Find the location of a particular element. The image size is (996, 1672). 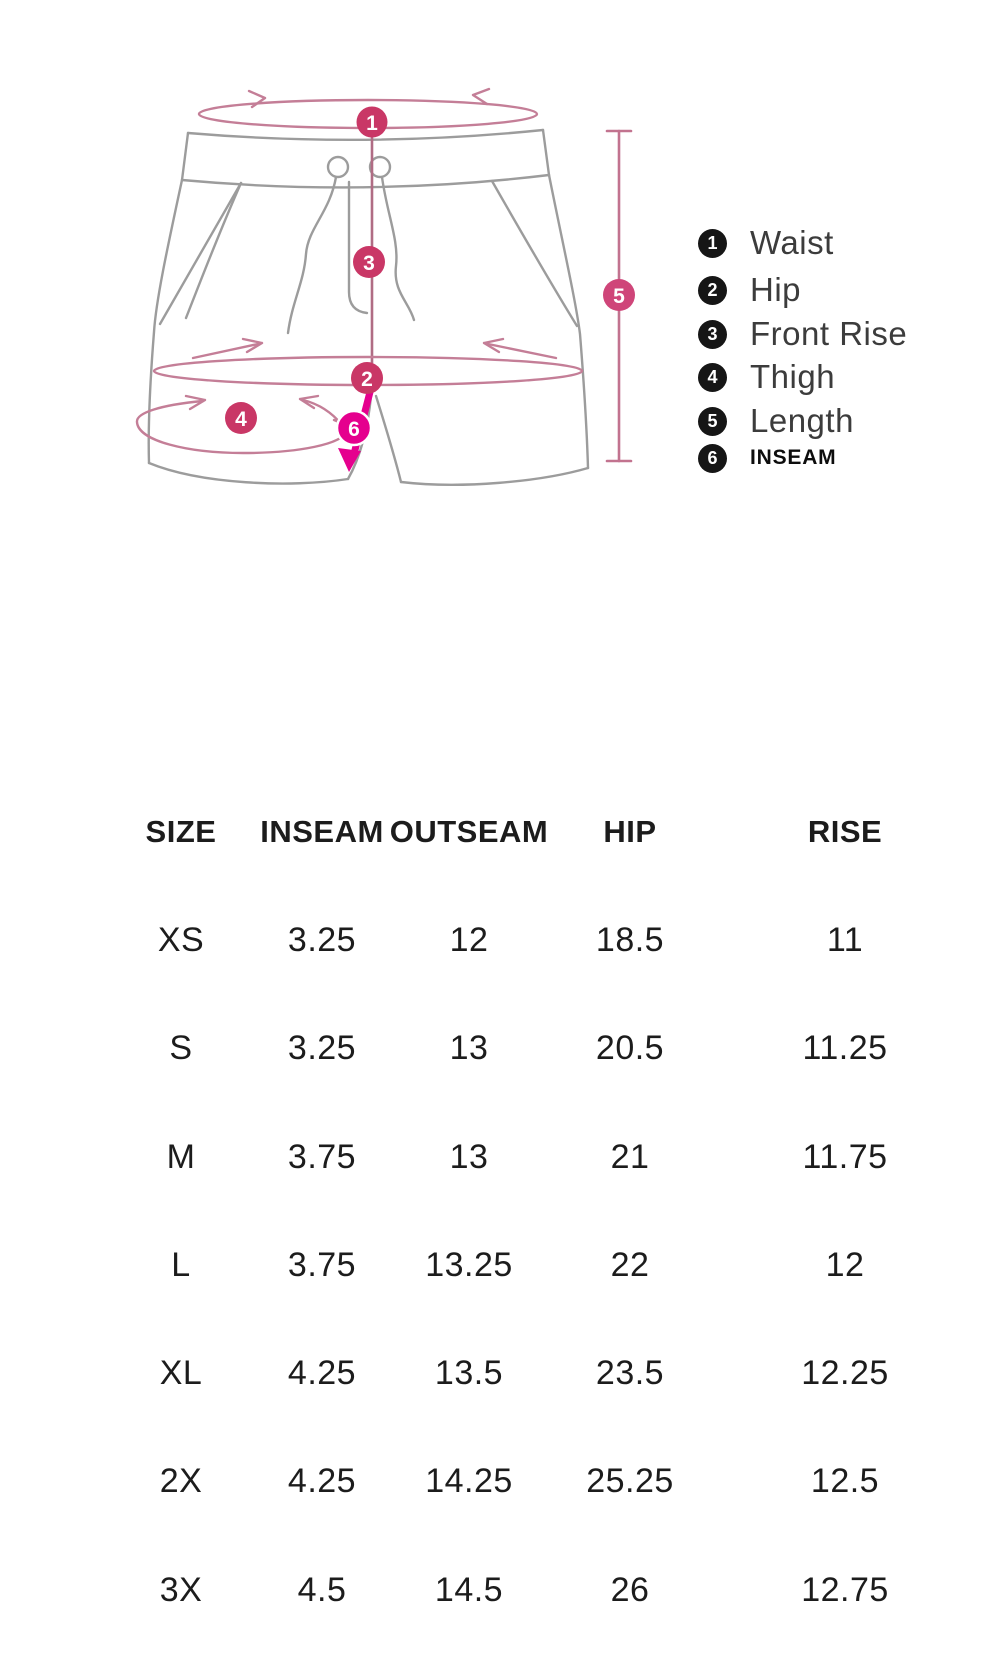

table-row-m: M 3.75 13 21 11.75 is located at coordinates (543, 1157).